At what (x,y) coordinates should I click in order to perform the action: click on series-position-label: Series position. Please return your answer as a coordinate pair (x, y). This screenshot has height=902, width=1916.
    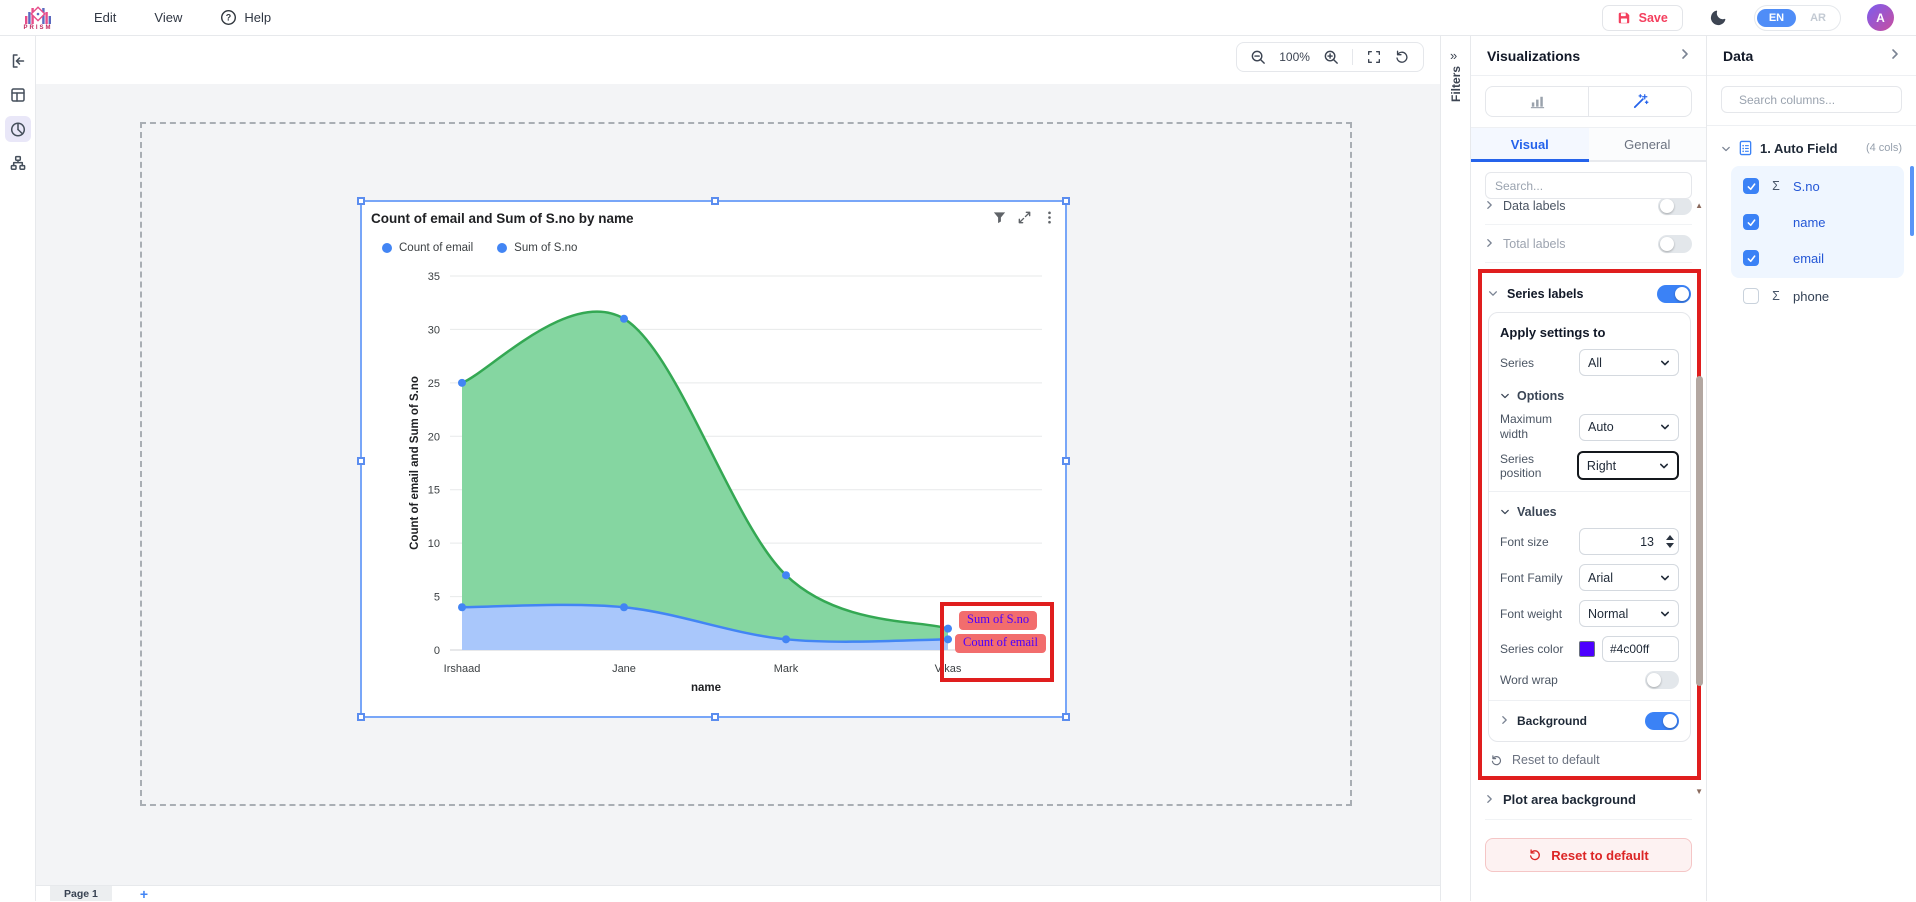
    Looking at the image, I should click on (1538, 466).